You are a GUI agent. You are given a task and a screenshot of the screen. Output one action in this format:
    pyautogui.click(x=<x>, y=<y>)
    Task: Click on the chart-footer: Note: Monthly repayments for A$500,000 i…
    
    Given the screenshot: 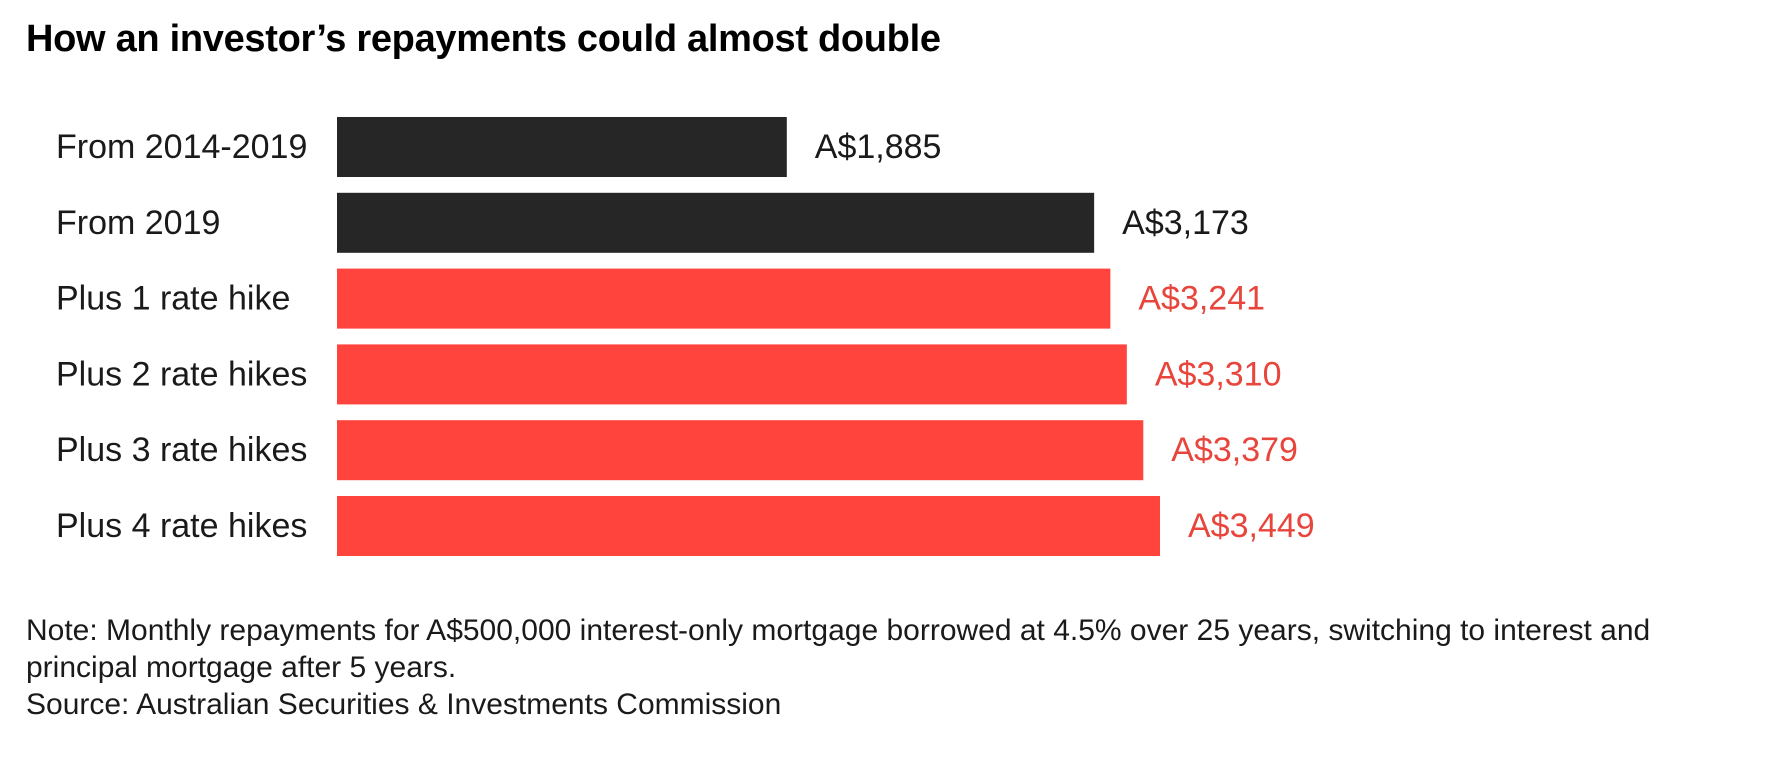 What is the action you would take?
    pyautogui.click(x=886, y=667)
    